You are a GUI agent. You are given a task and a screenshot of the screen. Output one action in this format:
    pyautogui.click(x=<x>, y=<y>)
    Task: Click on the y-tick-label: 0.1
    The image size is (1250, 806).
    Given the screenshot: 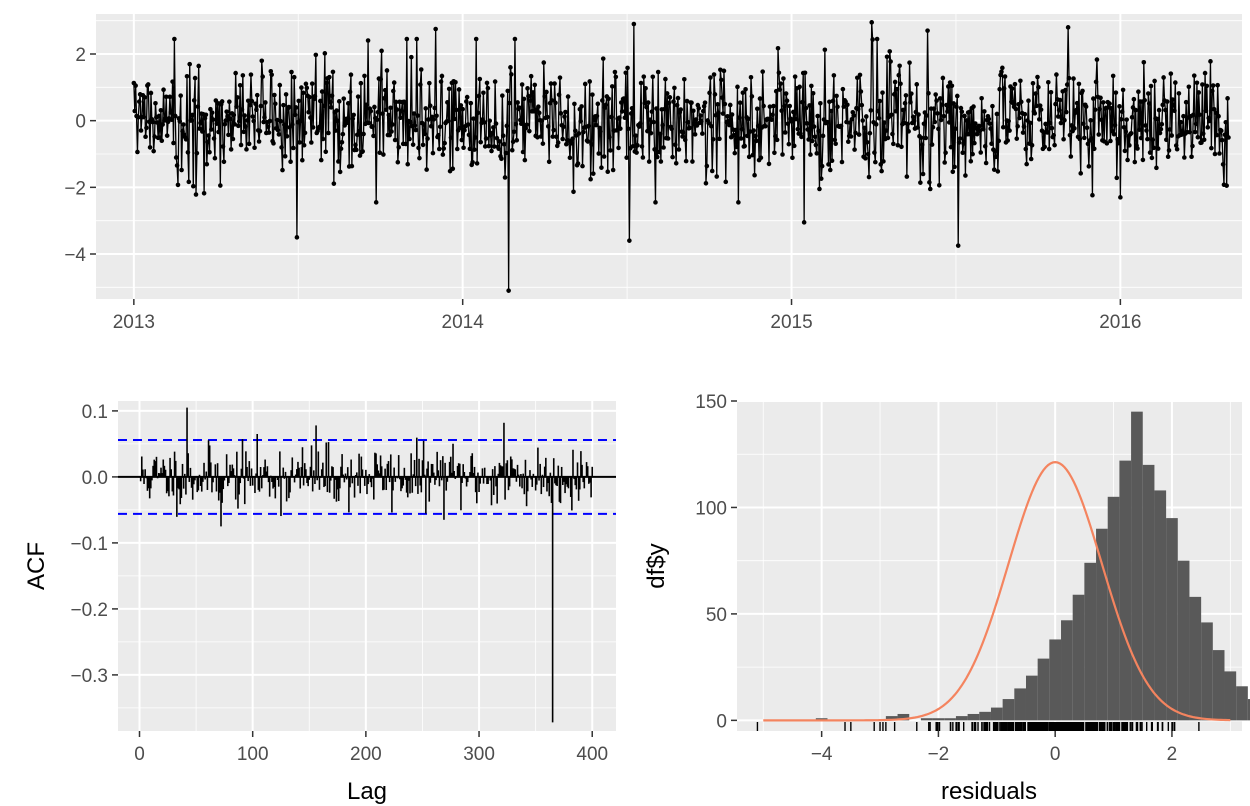 What is the action you would take?
    pyautogui.click(x=95, y=412)
    